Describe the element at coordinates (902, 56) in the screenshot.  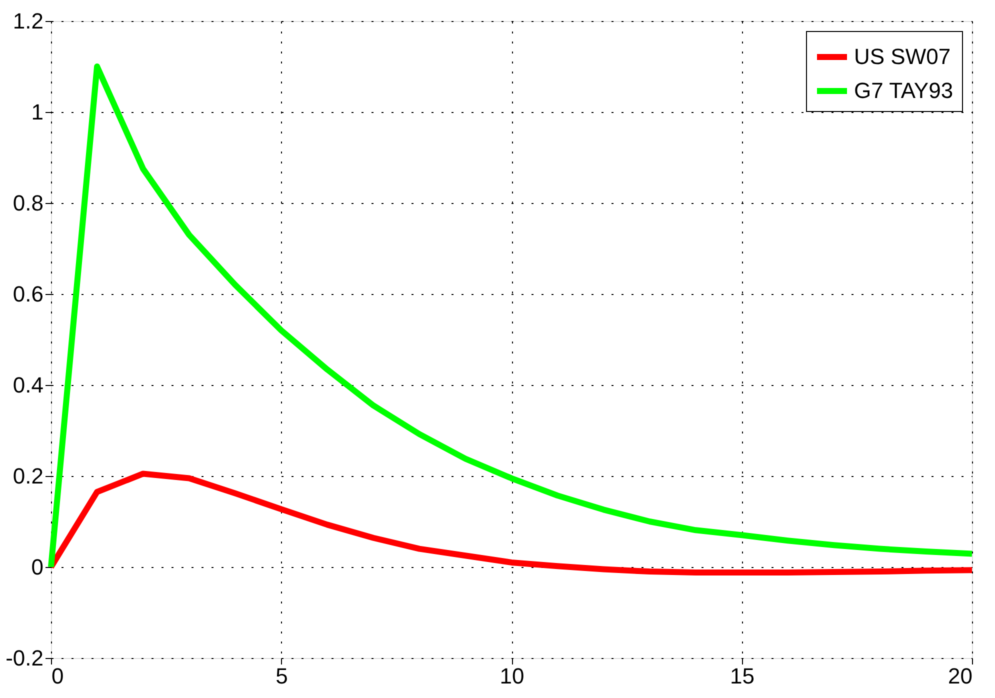
I see `legend-label: US SW07` at that location.